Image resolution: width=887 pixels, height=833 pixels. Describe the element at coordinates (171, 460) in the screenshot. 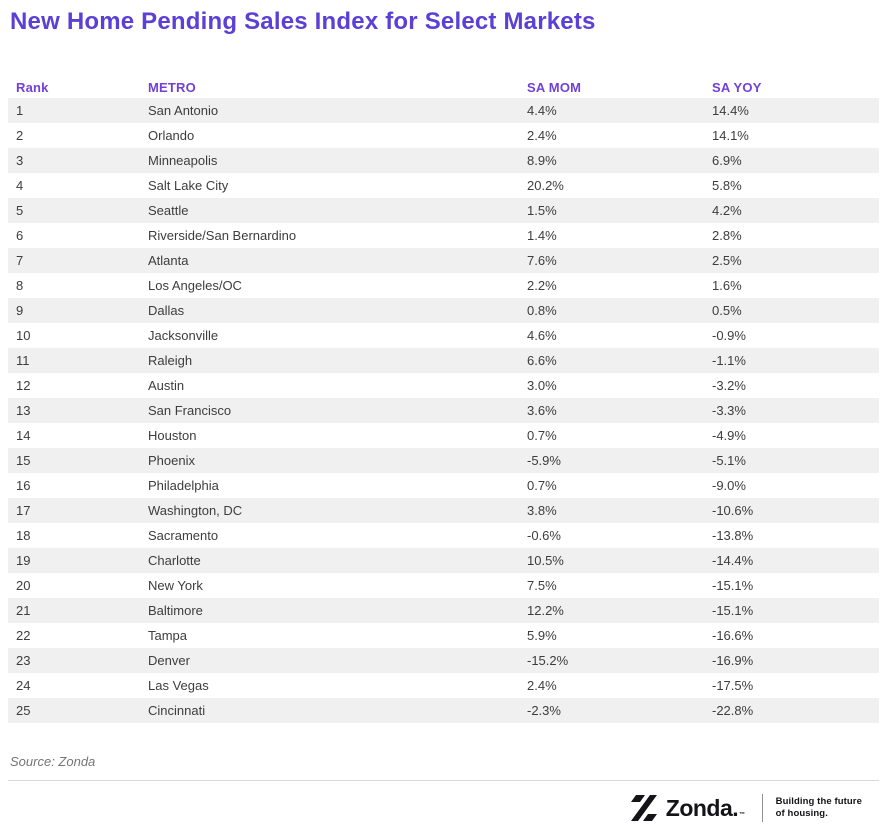

I see `cell-metro: Phoenix` at that location.